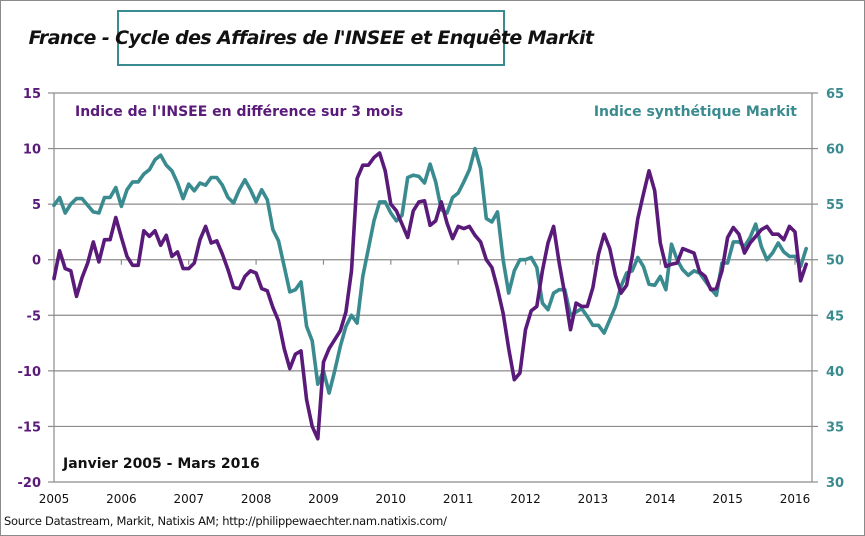  What do you see at coordinates (835, 150) in the screenshot?
I see `right-tick-label: 60` at bounding box center [835, 150].